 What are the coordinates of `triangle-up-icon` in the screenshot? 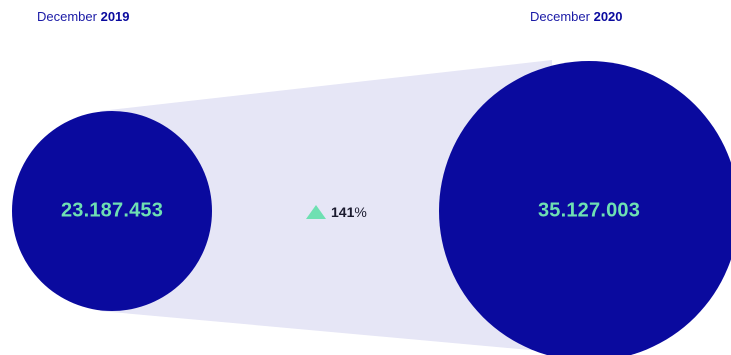 It's located at (316, 212).